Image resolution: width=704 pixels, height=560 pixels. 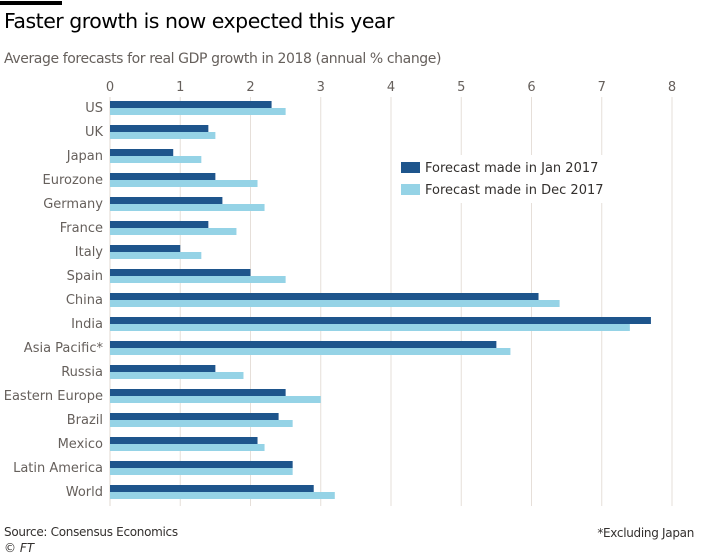 I want to click on category-label: Mexico, so click(x=80, y=444).